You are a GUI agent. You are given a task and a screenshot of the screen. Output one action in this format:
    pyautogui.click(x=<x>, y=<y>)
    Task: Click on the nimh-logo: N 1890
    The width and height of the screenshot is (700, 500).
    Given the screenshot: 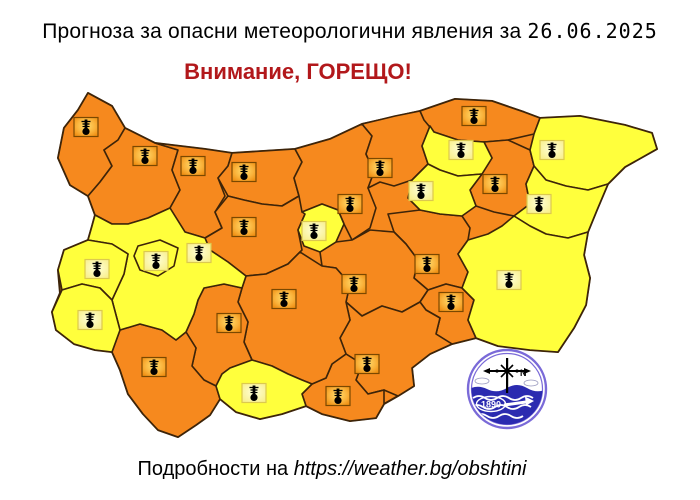 What is the action you would take?
    pyautogui.click(x=507, y=389)
    